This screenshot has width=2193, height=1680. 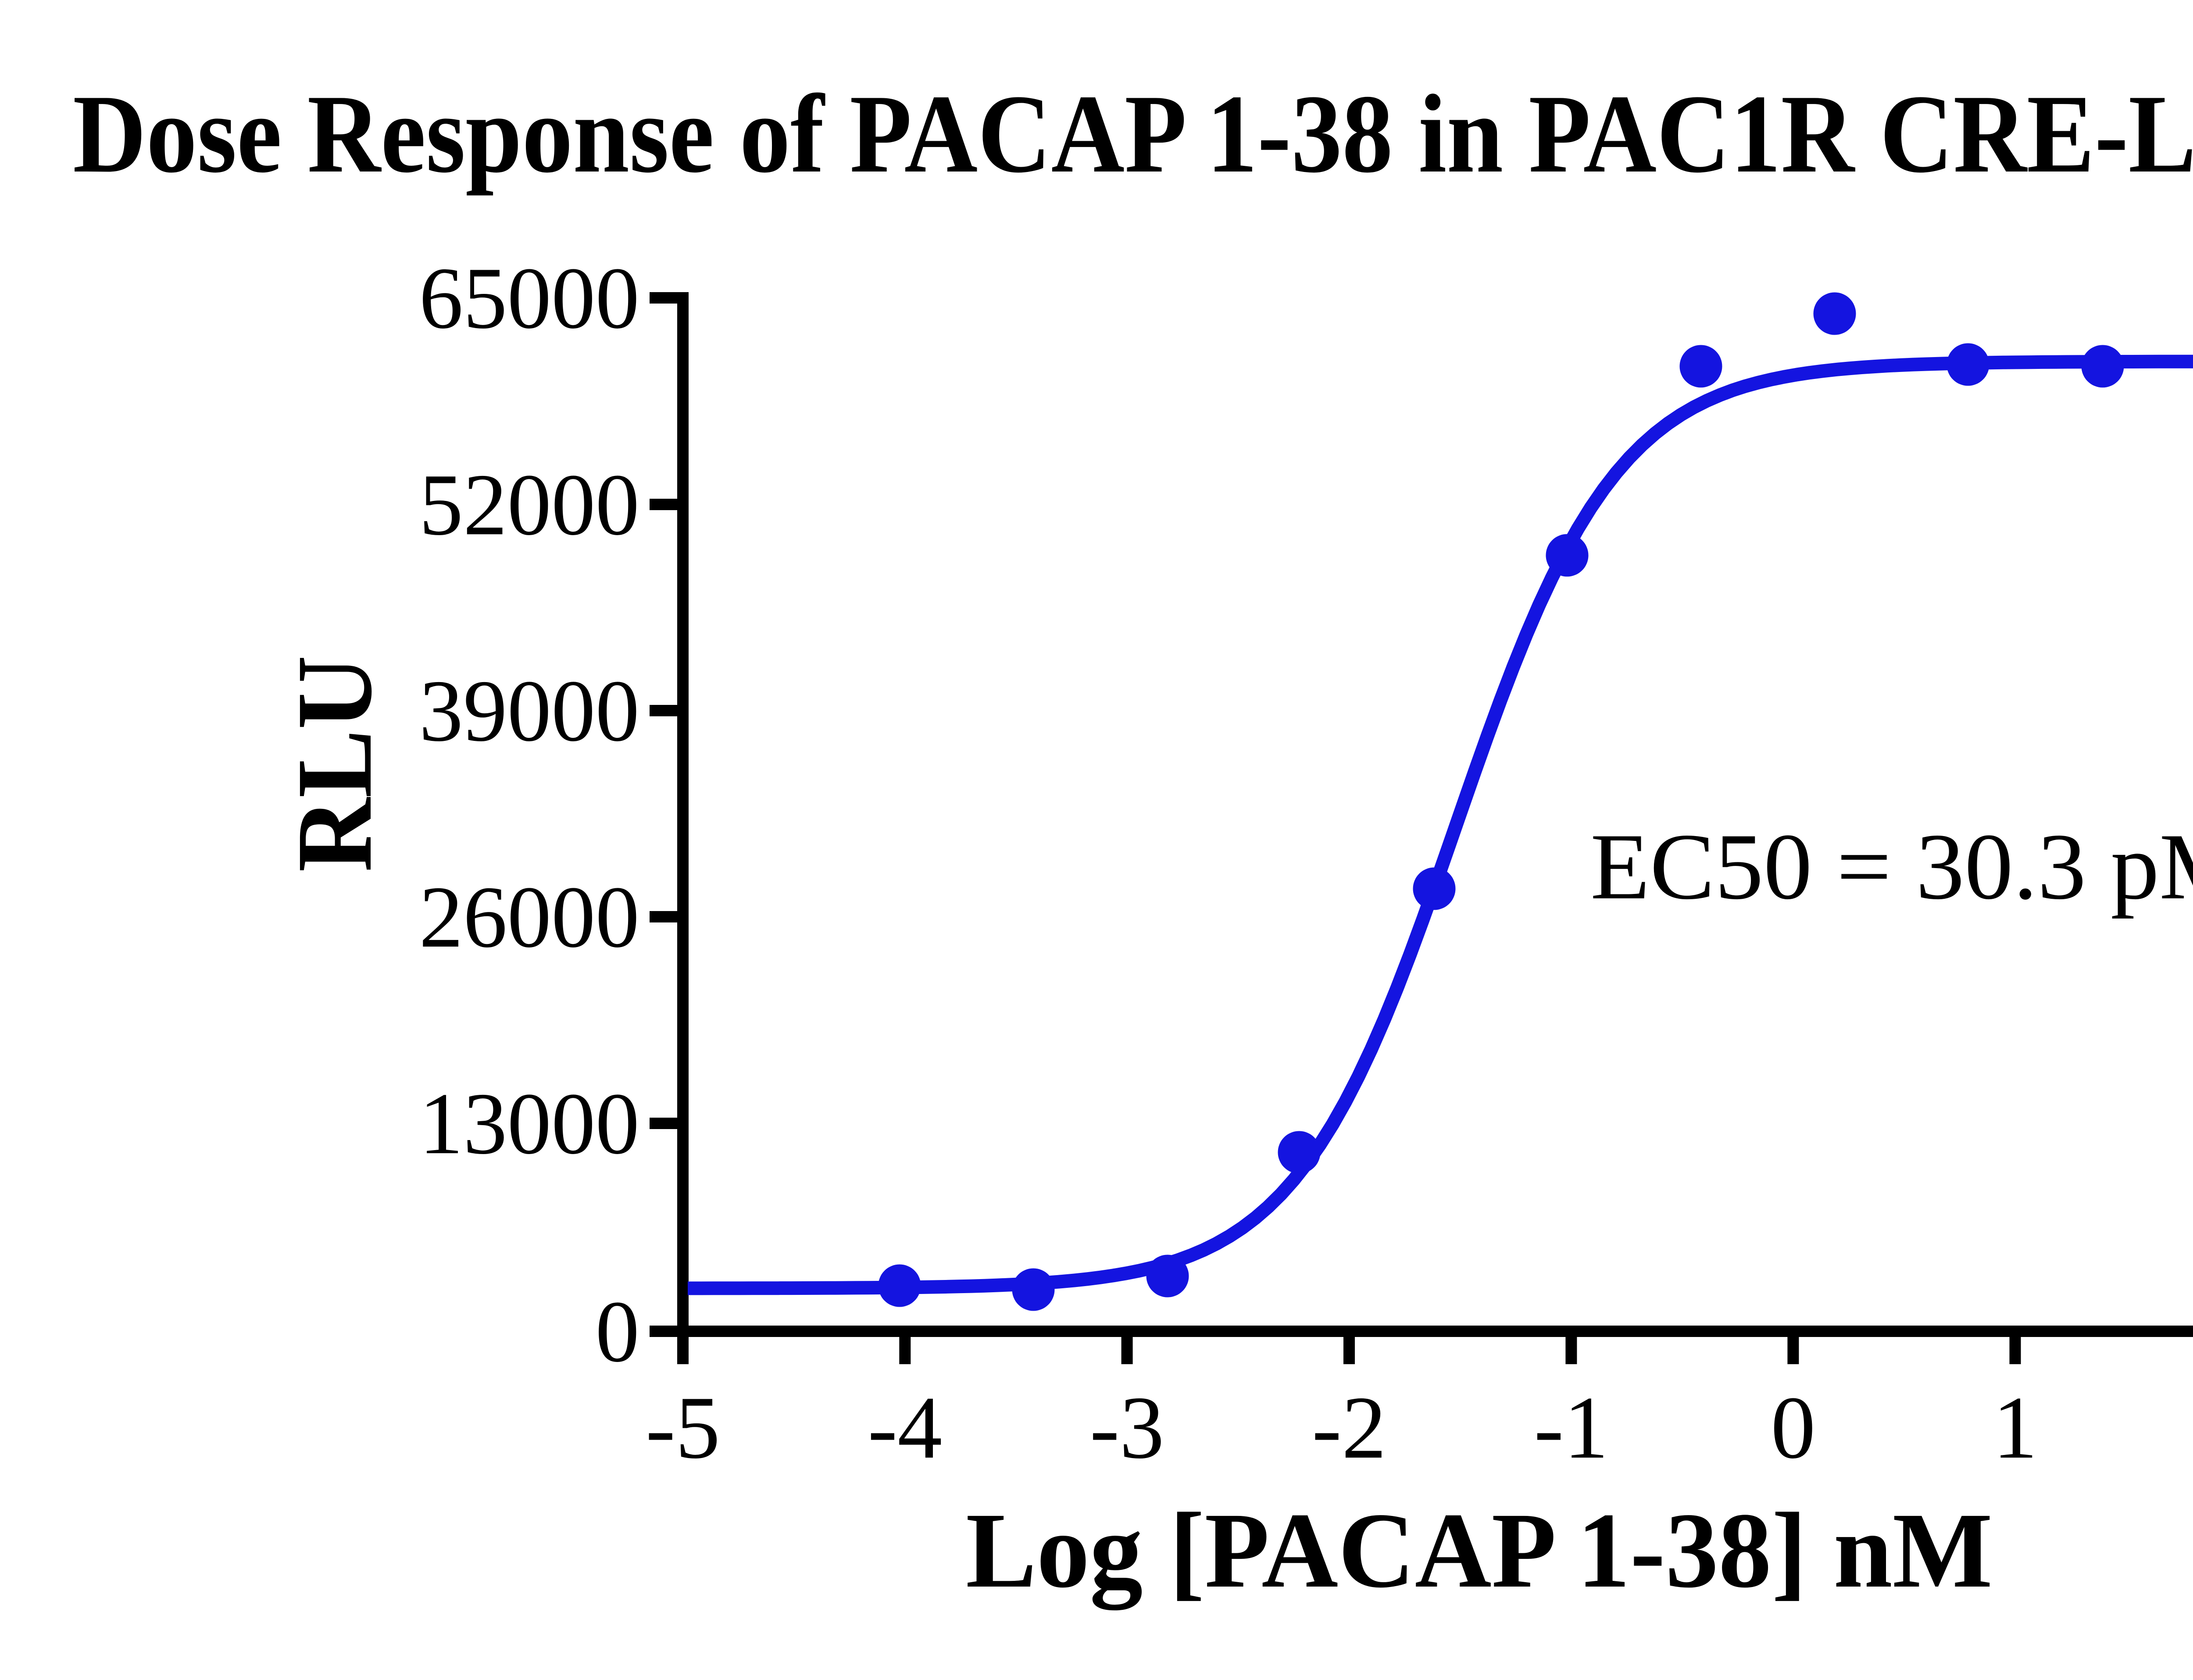 What do you see at coordinates (334, 763) in the screenshot?
I see `svg-text: RLU` at bounding box center [334, 763].